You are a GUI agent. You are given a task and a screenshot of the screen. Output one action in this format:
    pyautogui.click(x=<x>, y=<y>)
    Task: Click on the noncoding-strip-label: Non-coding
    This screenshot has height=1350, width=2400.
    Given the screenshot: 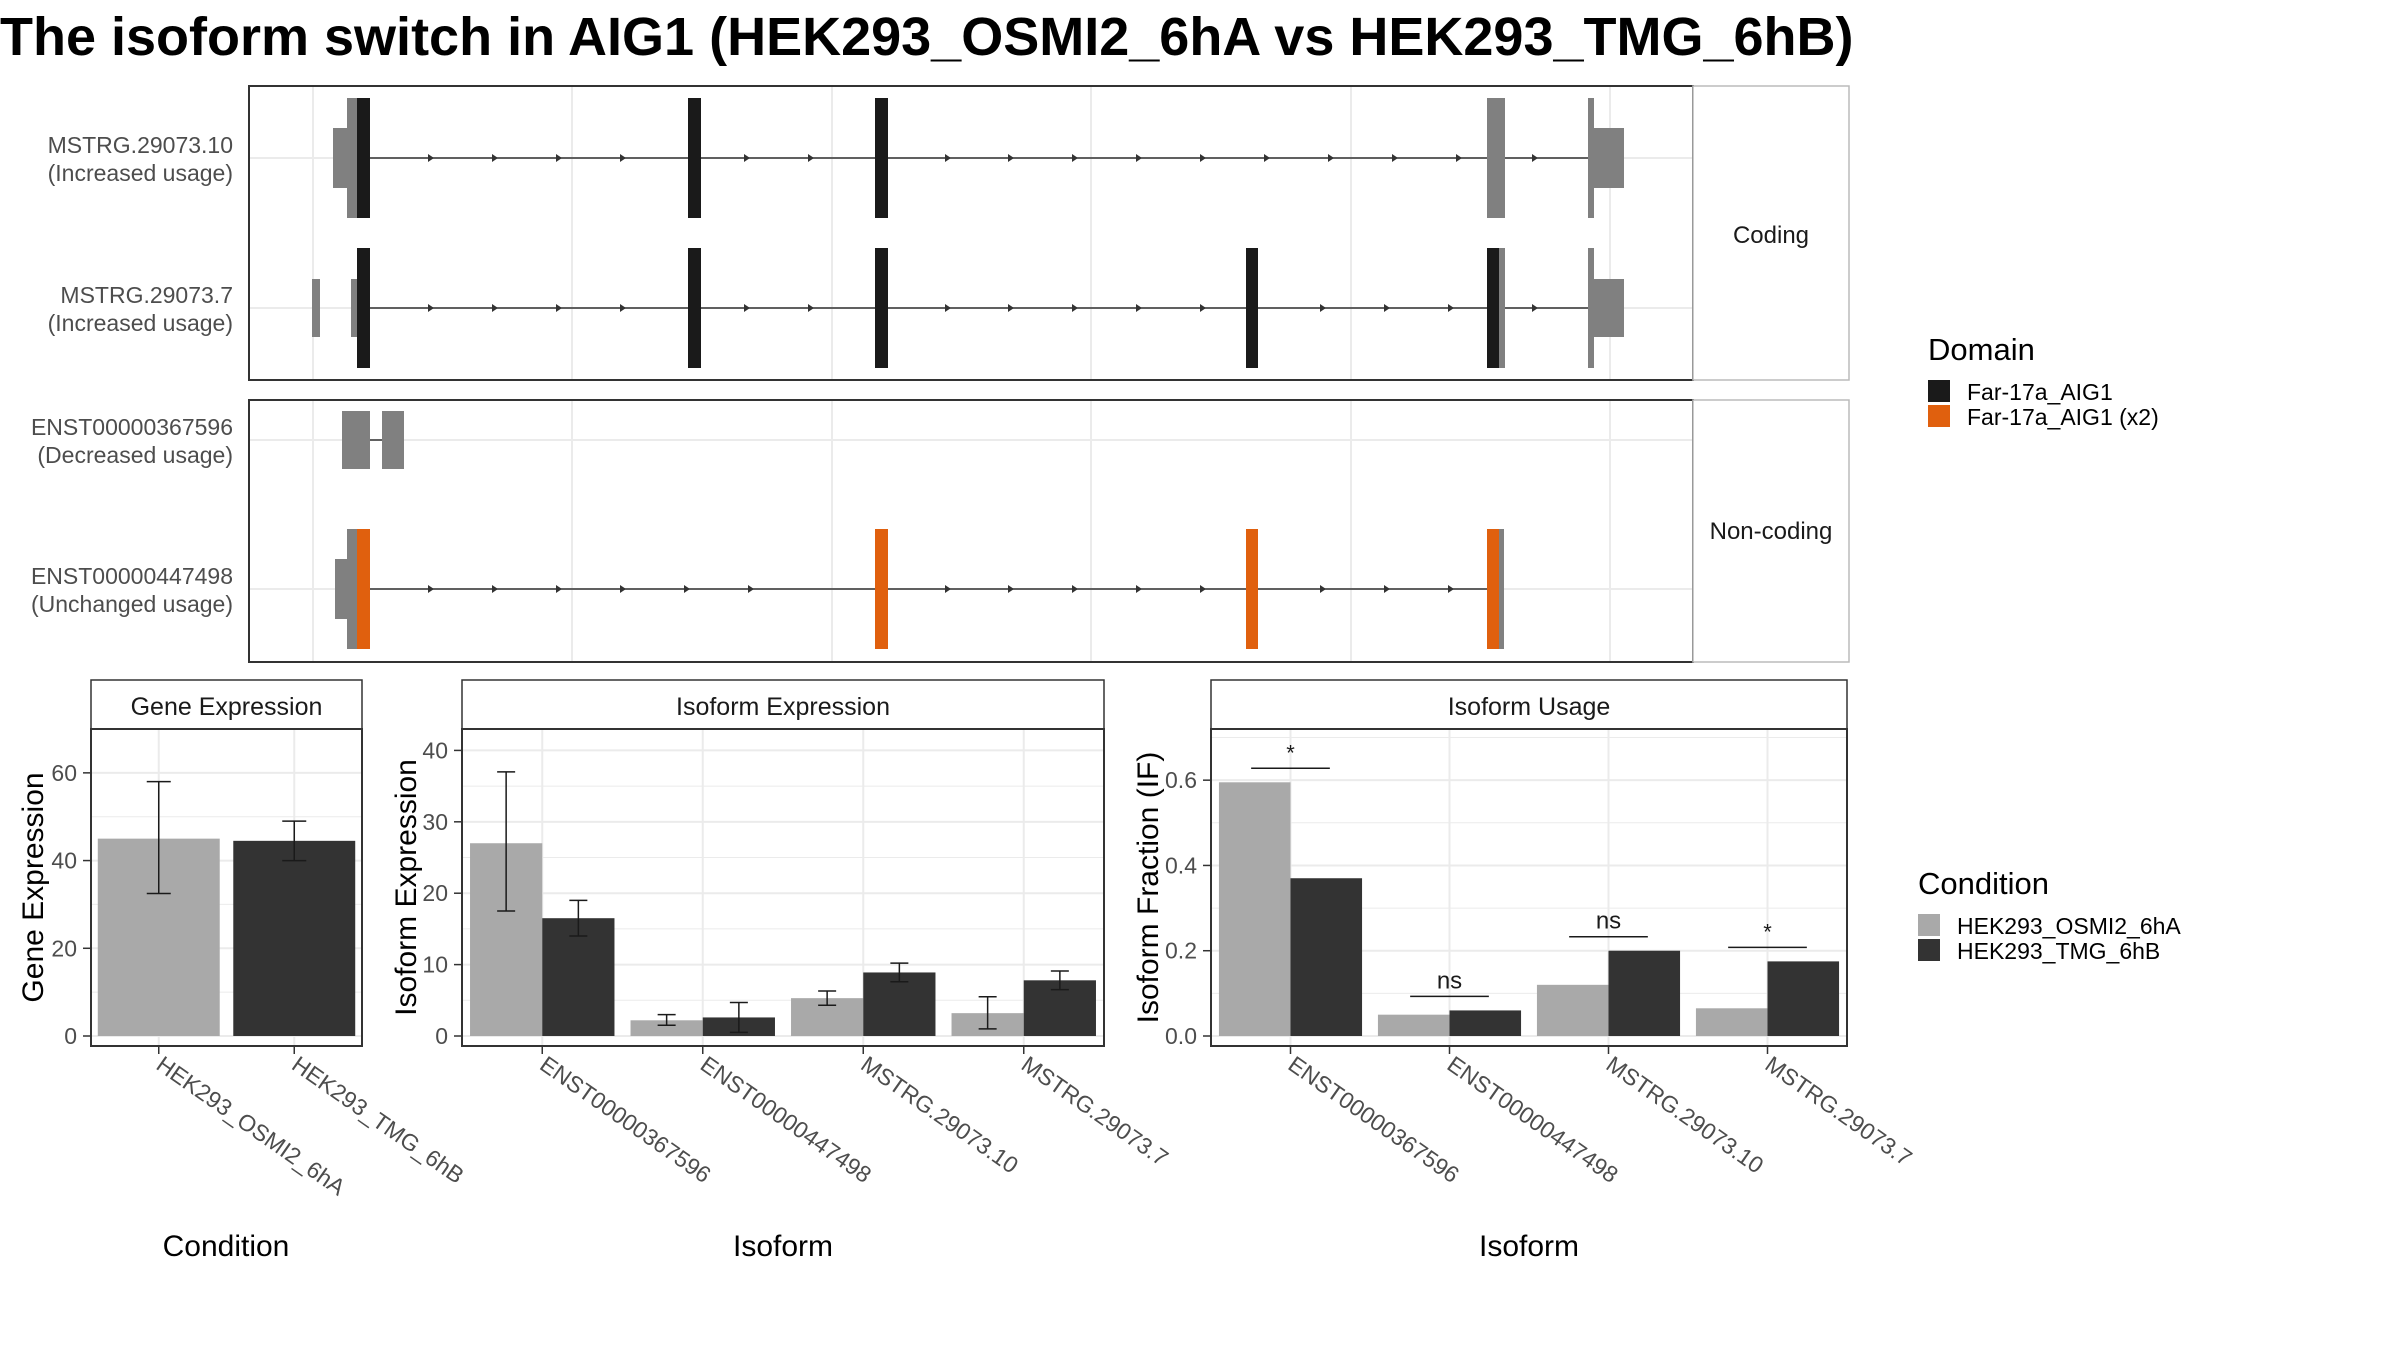 What is the action you would take?
    pyautogui.click(x=1771, y=531)
    